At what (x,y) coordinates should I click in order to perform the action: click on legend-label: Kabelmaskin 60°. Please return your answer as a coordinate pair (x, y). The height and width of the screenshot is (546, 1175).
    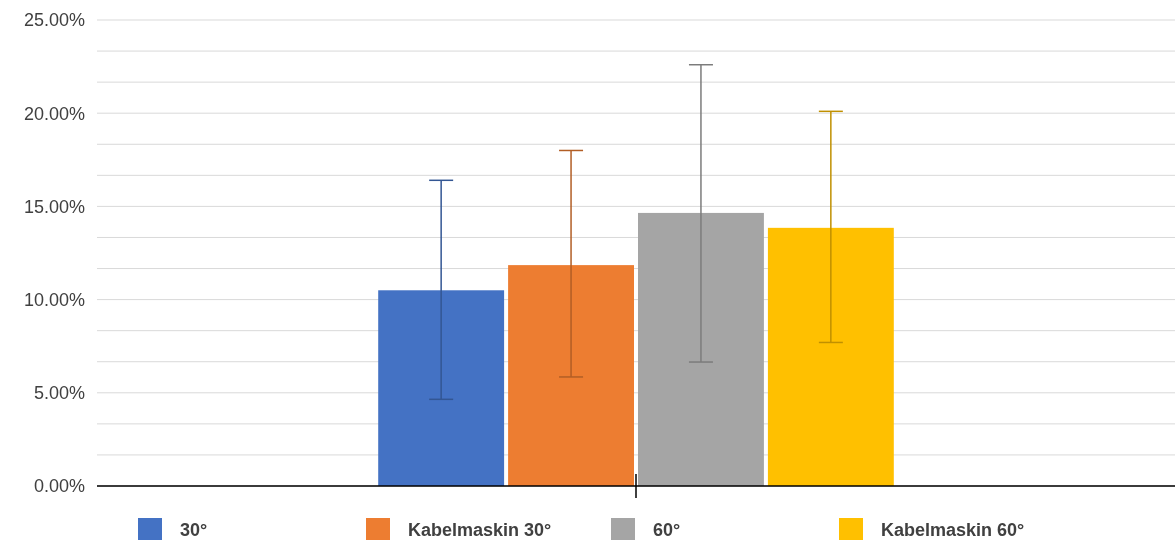
    Looking at the image, I should click on (953, 530).